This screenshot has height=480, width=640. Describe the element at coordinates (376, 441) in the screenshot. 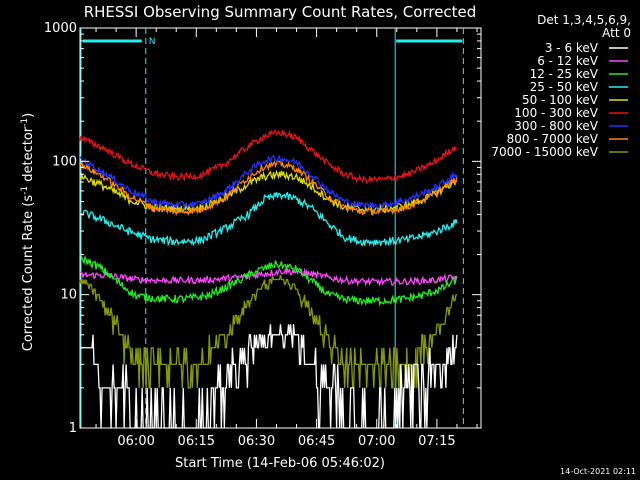

I see `x-tick-label: 07:00` at that location.